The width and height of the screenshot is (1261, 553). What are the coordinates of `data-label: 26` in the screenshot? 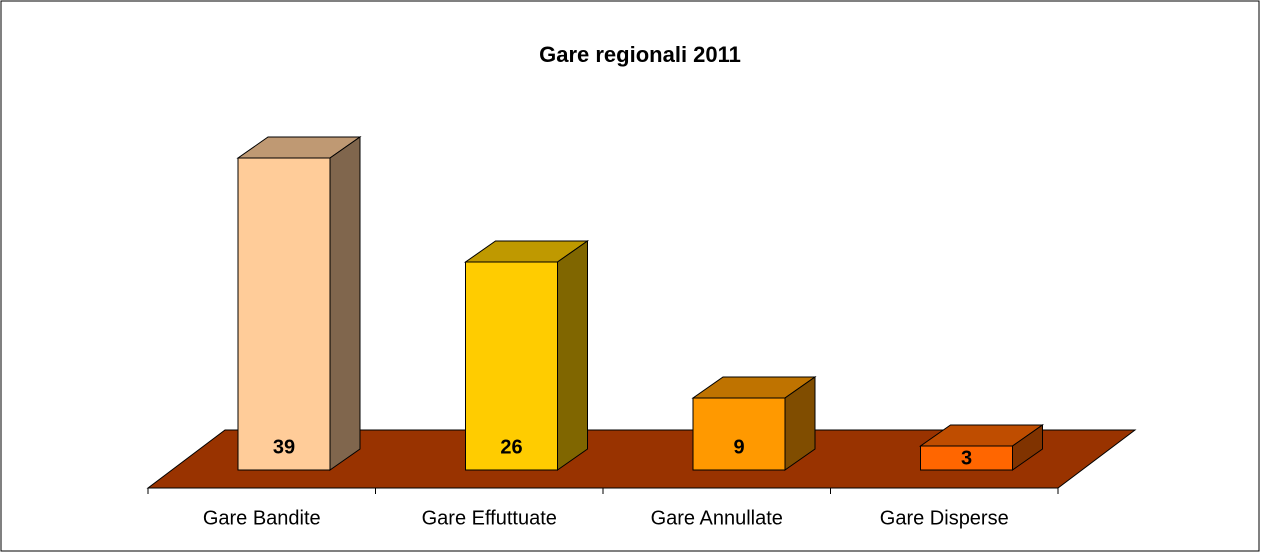 It's located at (511, 447).